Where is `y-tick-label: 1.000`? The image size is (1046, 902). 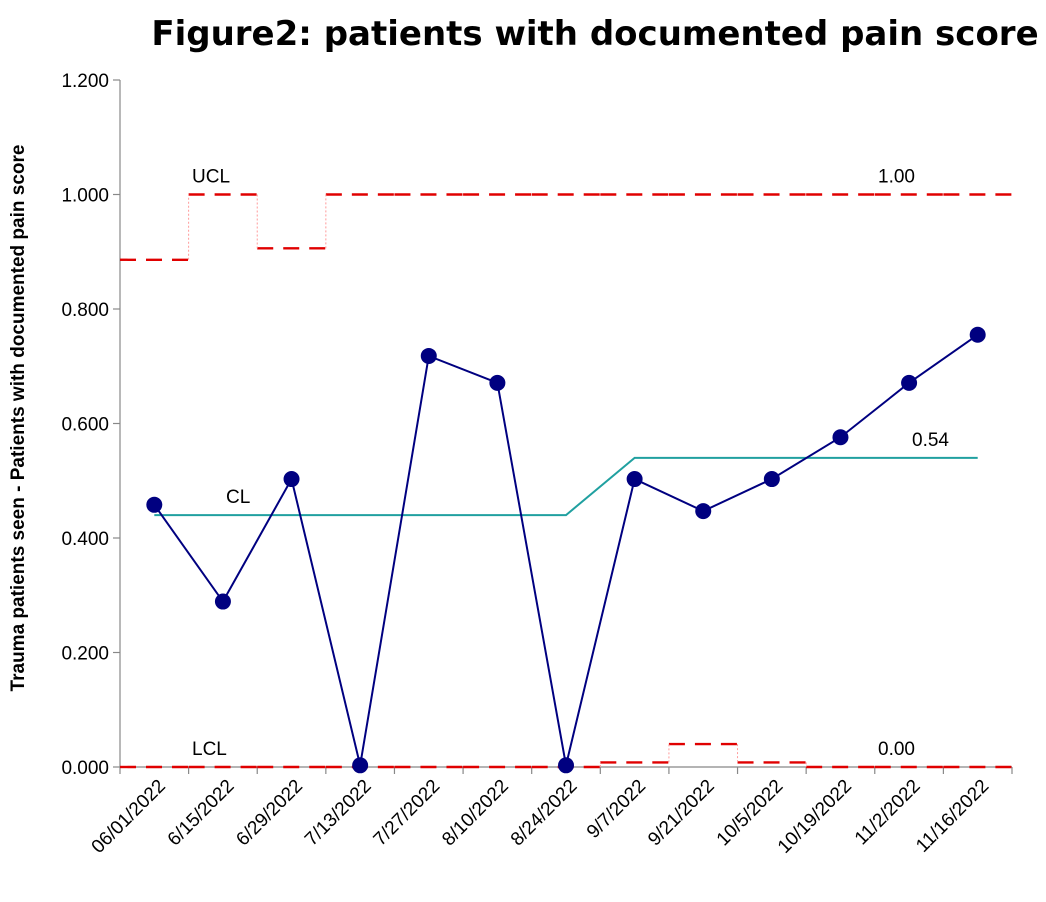 y-tick-label: 1.000 is located at coordinates (85, 196).